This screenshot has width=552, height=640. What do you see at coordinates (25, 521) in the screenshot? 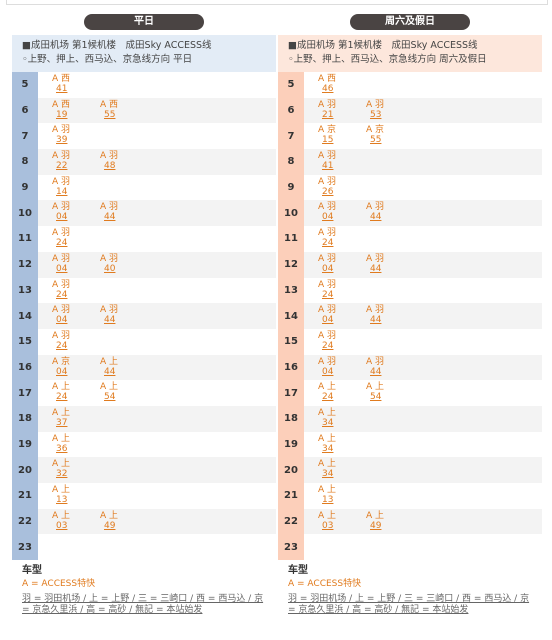
I see `hour: 22` at bounding box center [25, 521].